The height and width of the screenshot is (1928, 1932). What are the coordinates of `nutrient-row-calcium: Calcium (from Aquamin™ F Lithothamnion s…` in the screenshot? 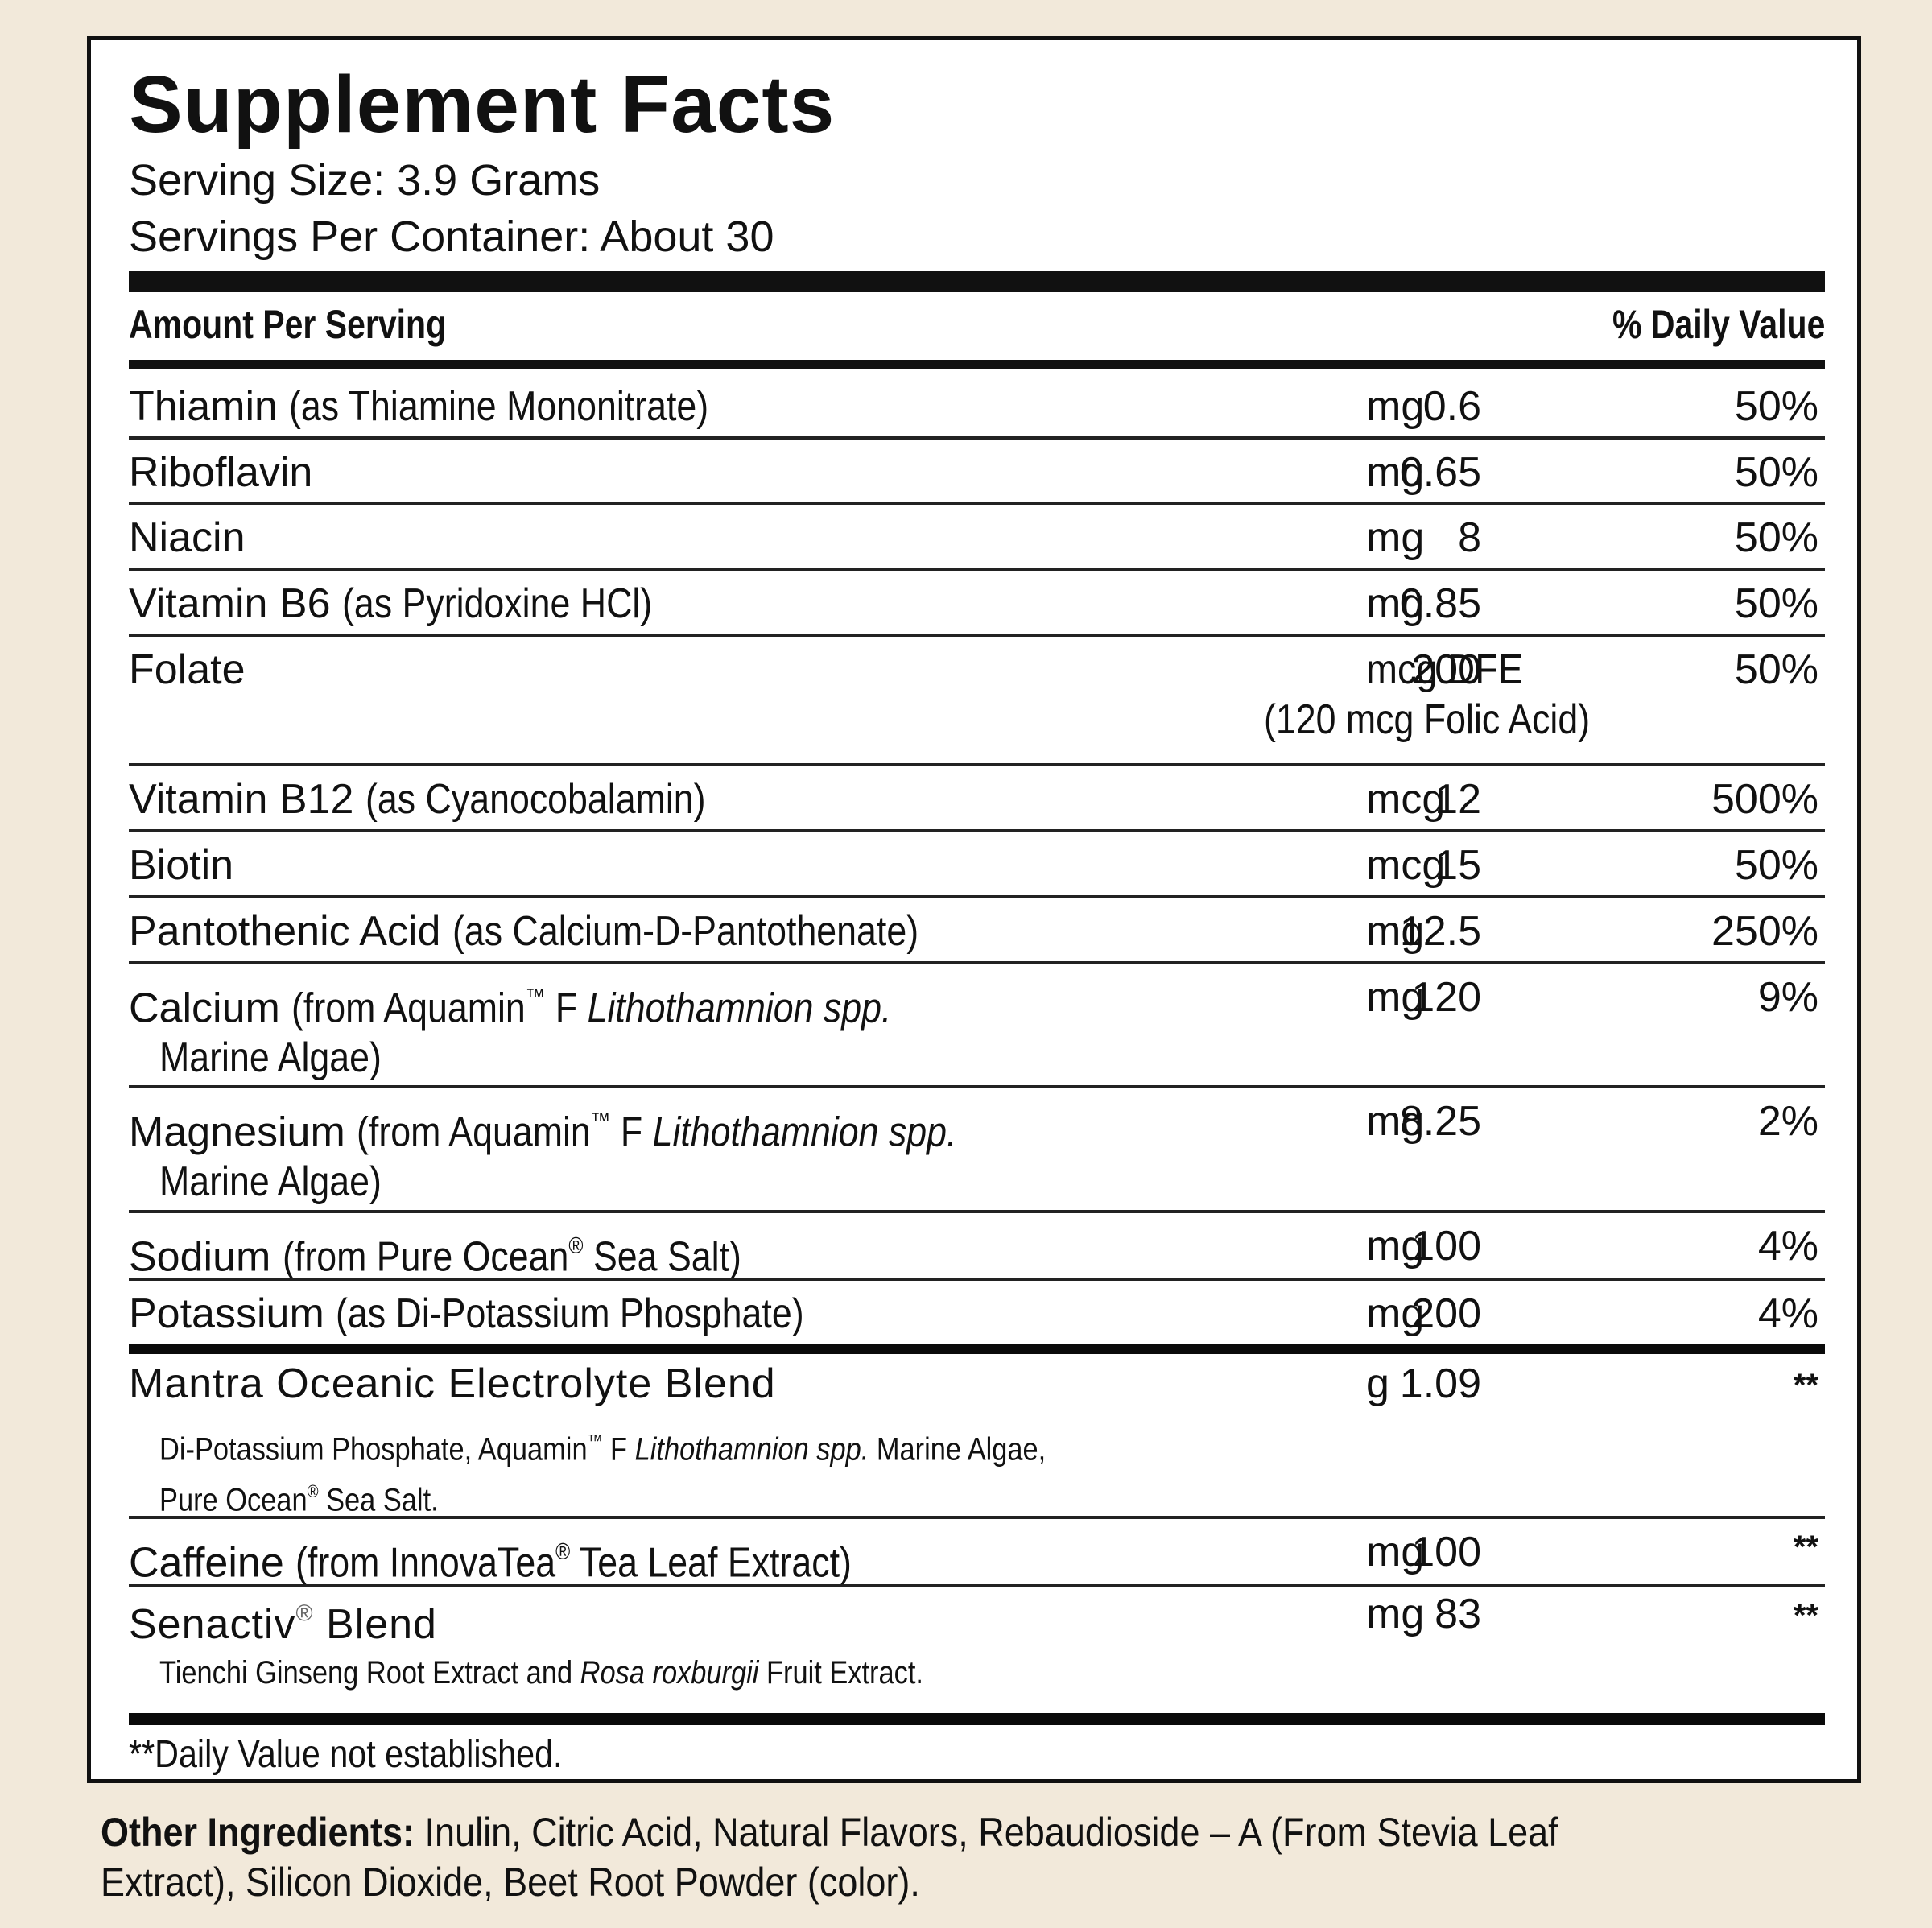 It's located at (977, 1022).